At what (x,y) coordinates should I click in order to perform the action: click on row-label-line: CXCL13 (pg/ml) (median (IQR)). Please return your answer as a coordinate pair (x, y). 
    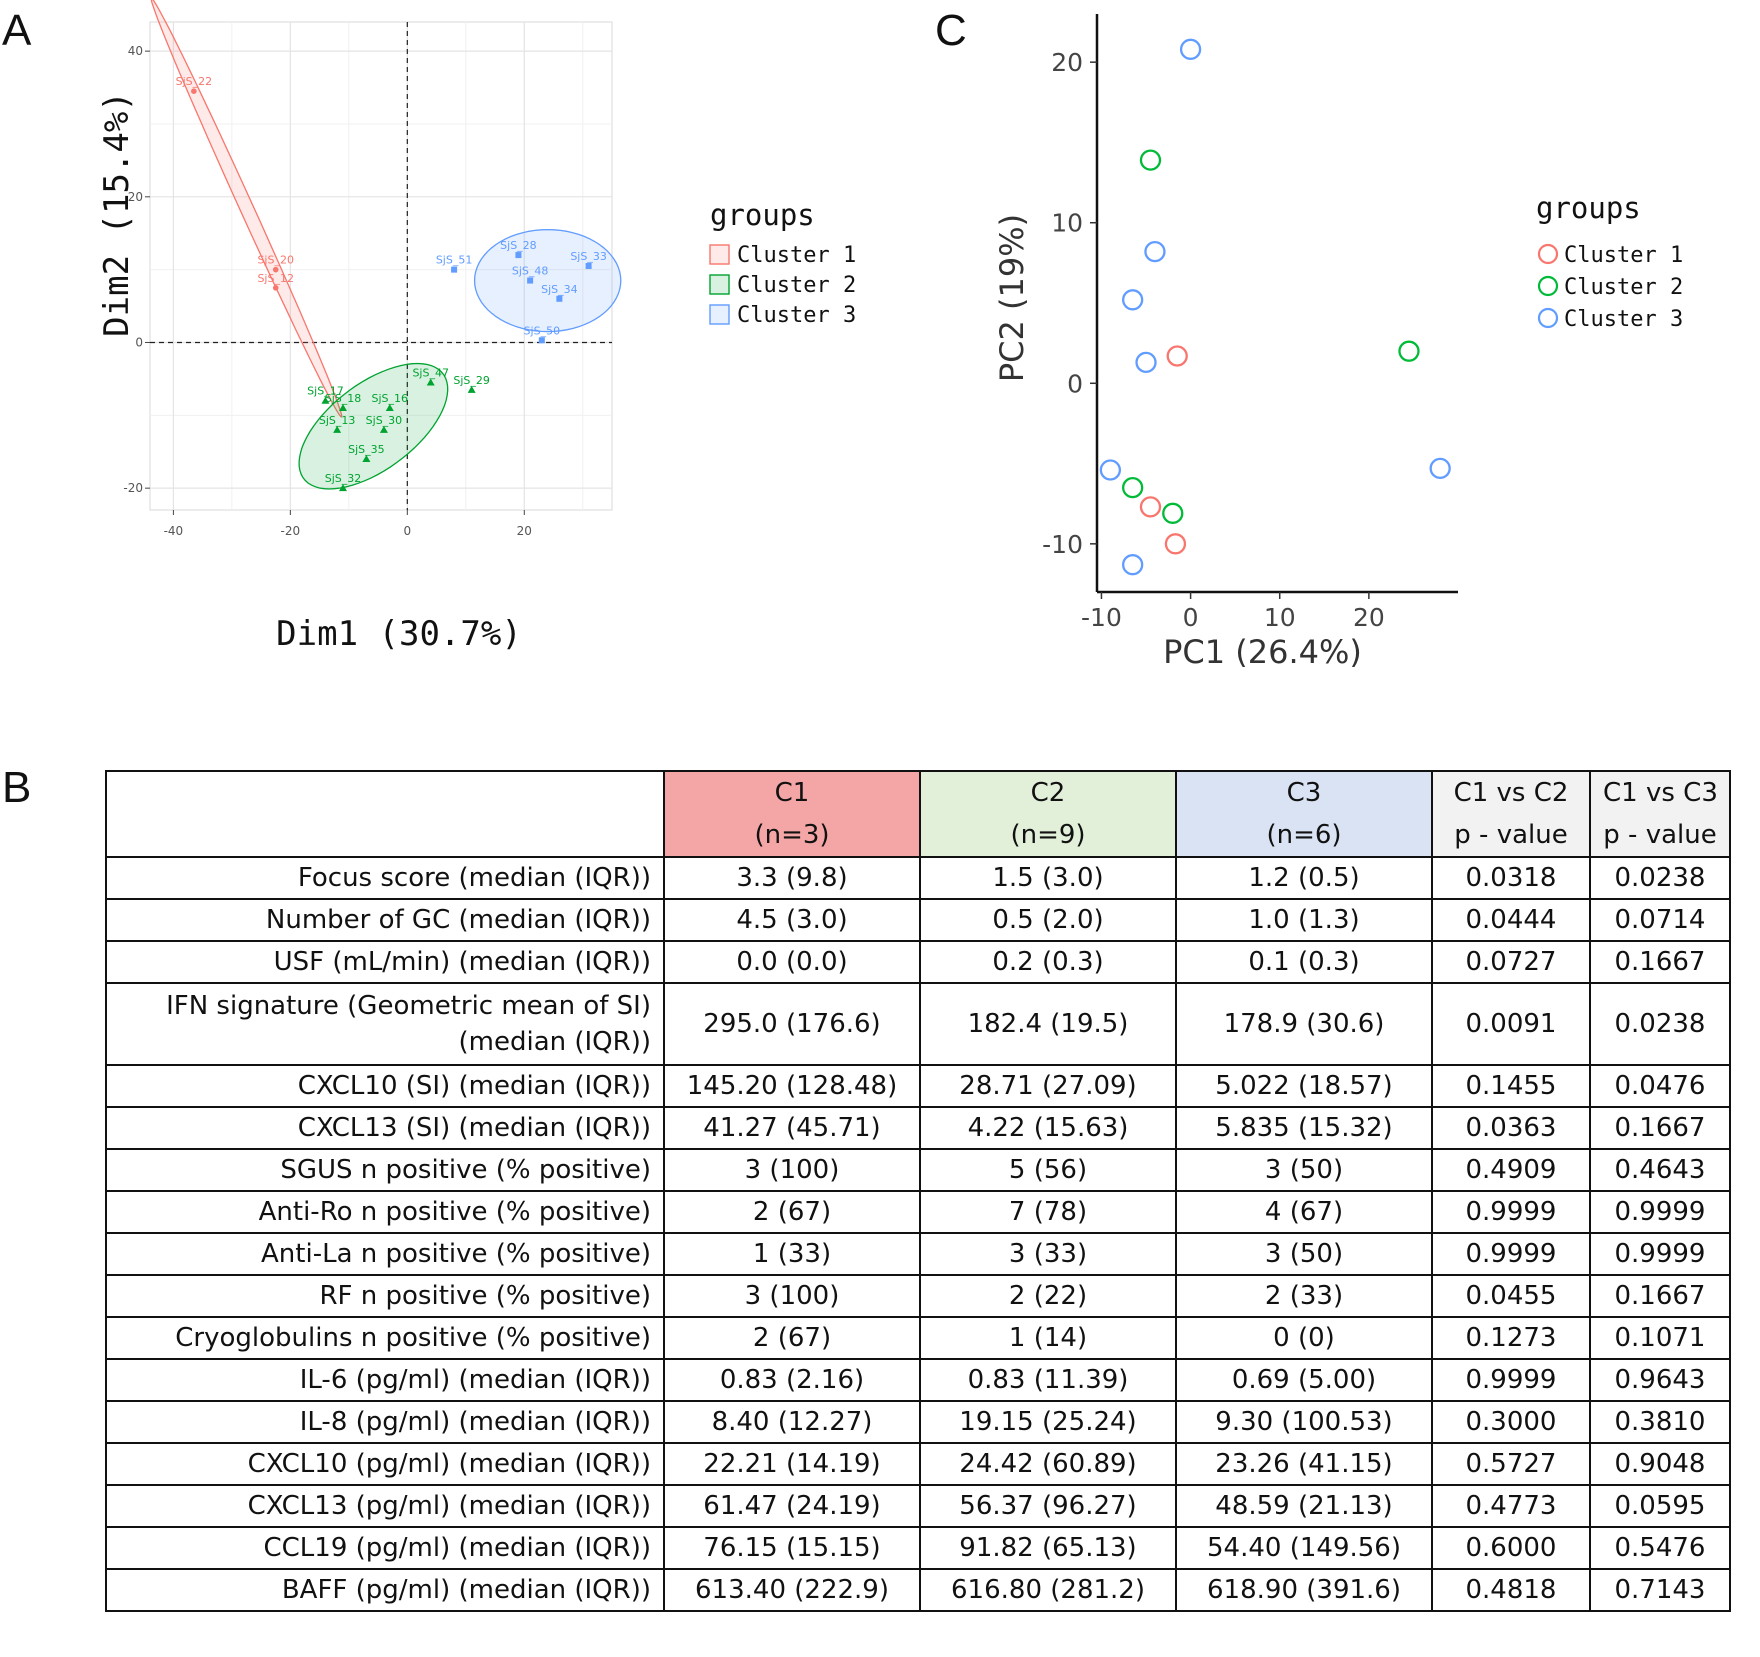
    Looking at the image, I should click on (449, 1506).